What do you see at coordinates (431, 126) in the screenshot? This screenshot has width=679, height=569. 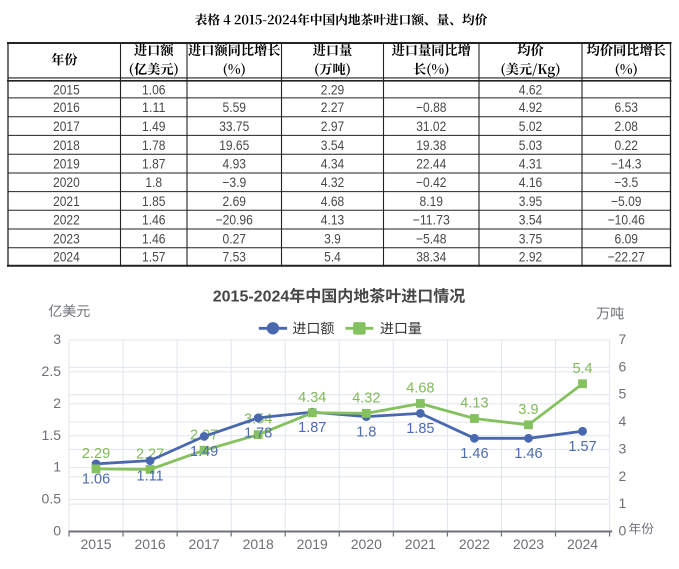 I see `svg-text: 31.02` at bounding box center [431, 126].